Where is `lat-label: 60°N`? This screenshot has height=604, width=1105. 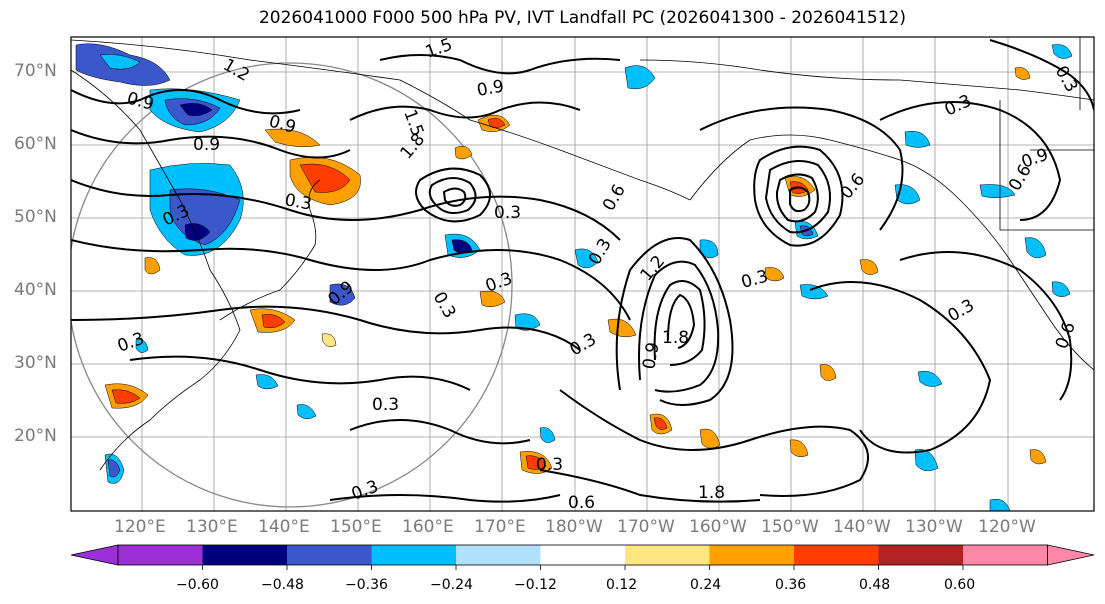 lat-label: 60°N is located at coordinates (35, 144).